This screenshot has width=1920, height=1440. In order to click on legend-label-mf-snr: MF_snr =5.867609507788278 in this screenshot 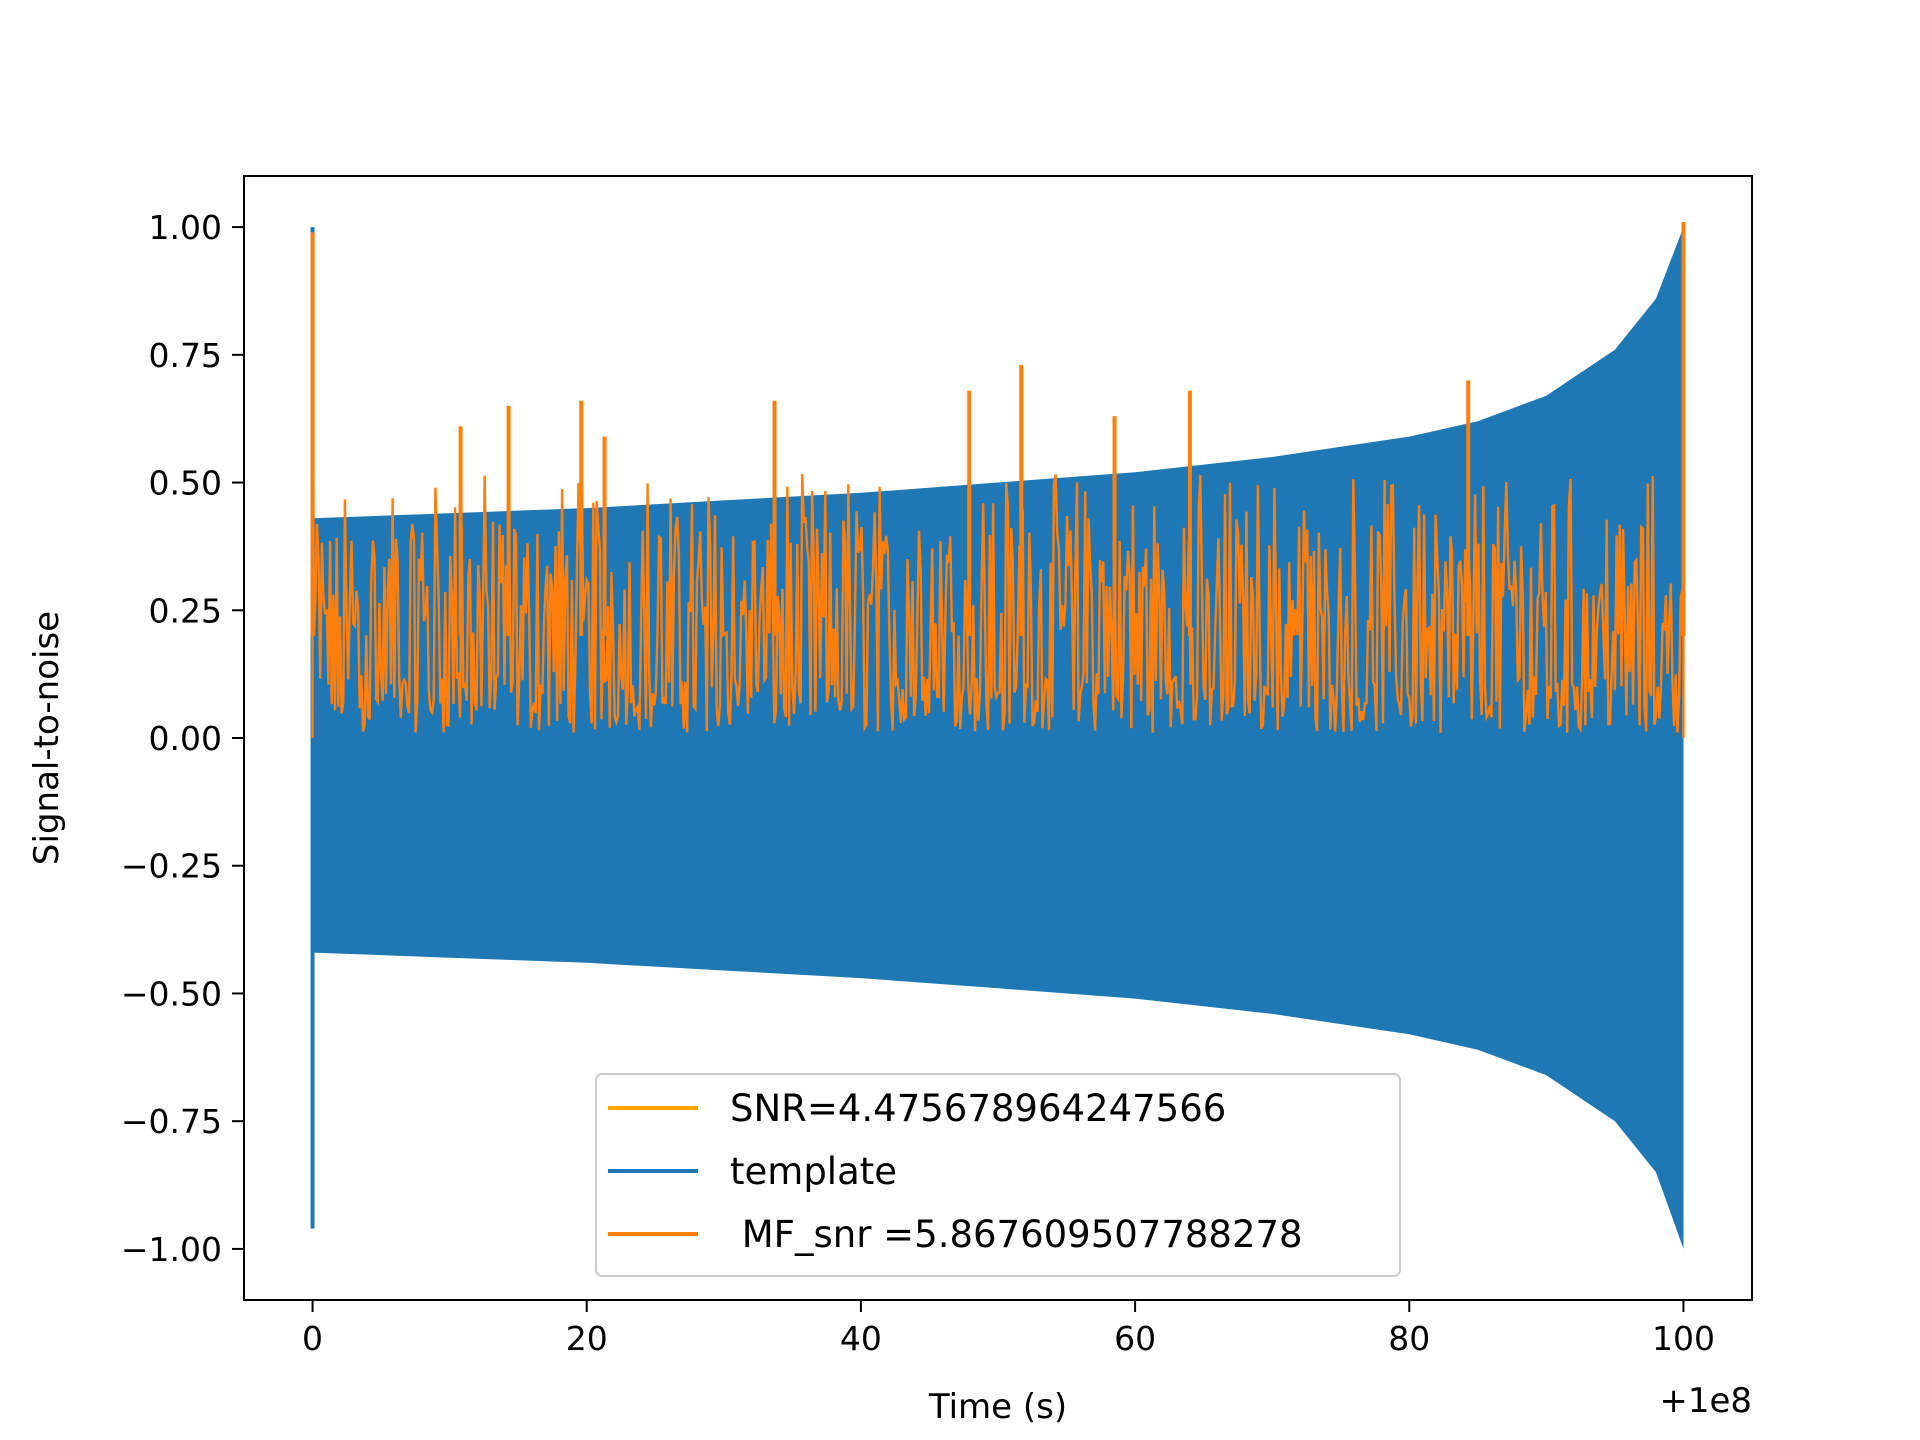, I will do `click(1016, 1234)`.